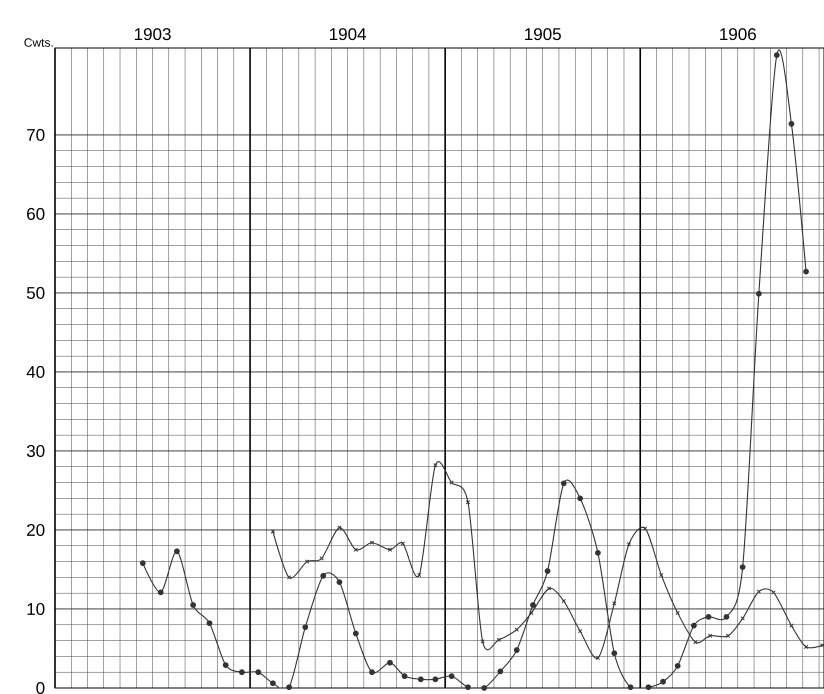  I want to click on y-tick-label: 10, so click(36, 609).